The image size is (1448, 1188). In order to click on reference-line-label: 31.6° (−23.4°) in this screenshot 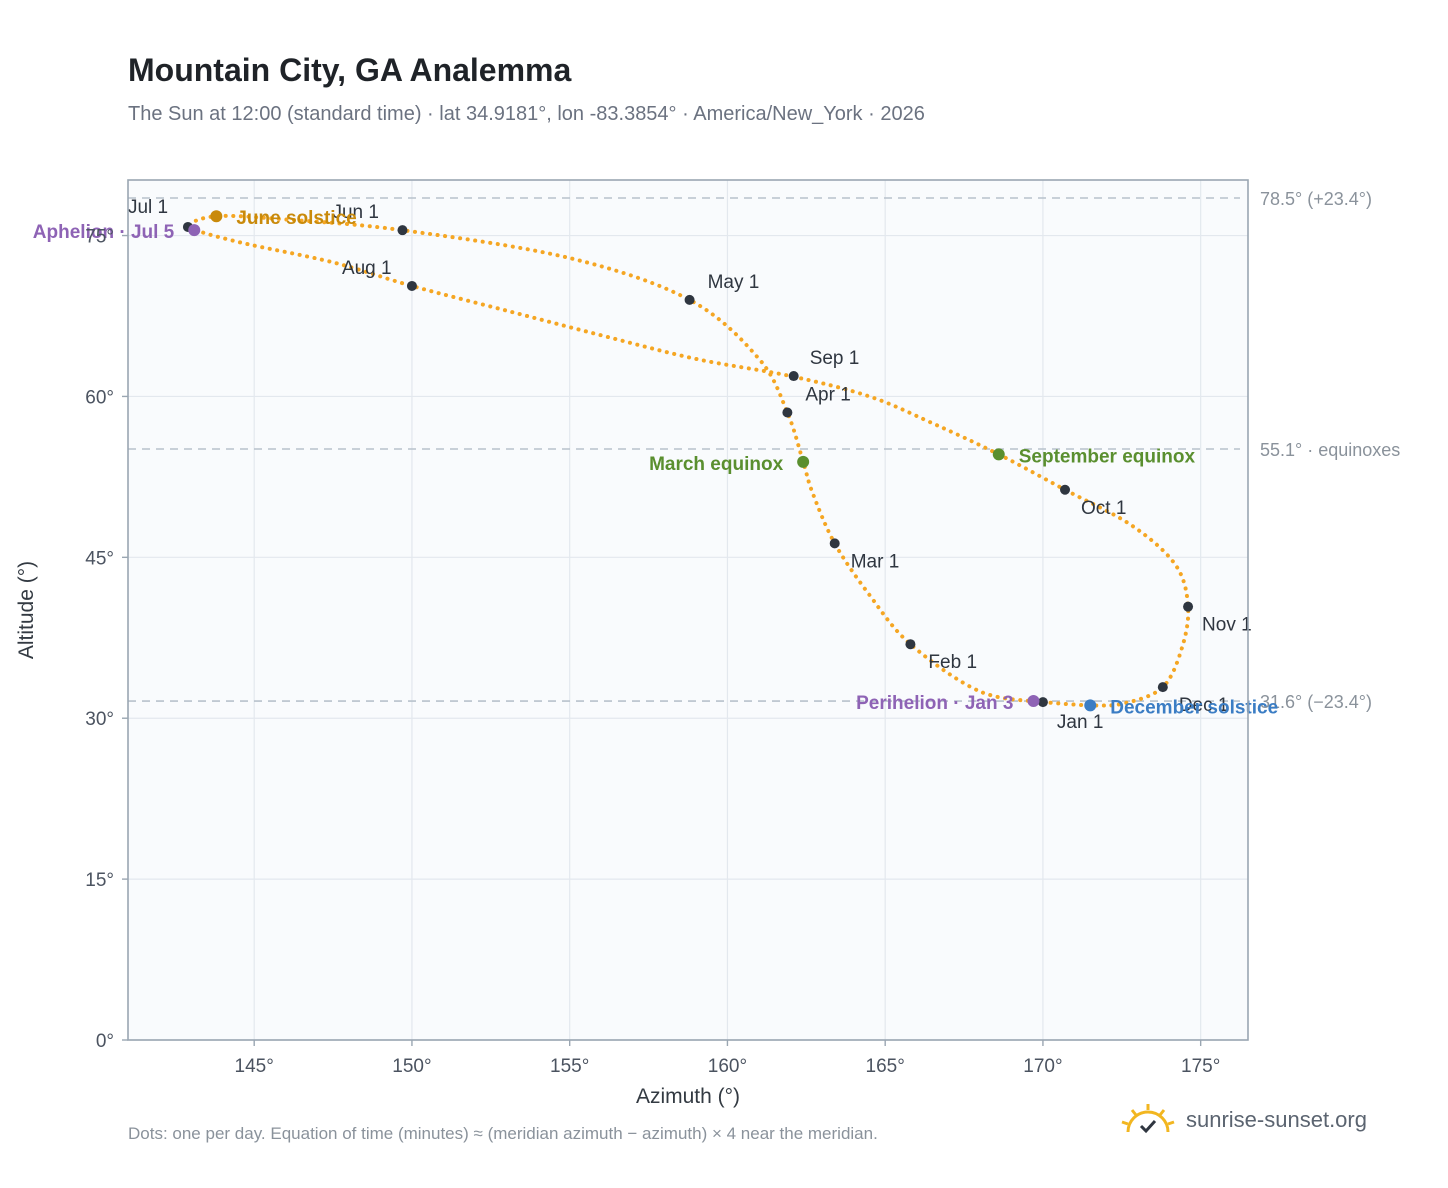, I will do `click(1316, 702)`.